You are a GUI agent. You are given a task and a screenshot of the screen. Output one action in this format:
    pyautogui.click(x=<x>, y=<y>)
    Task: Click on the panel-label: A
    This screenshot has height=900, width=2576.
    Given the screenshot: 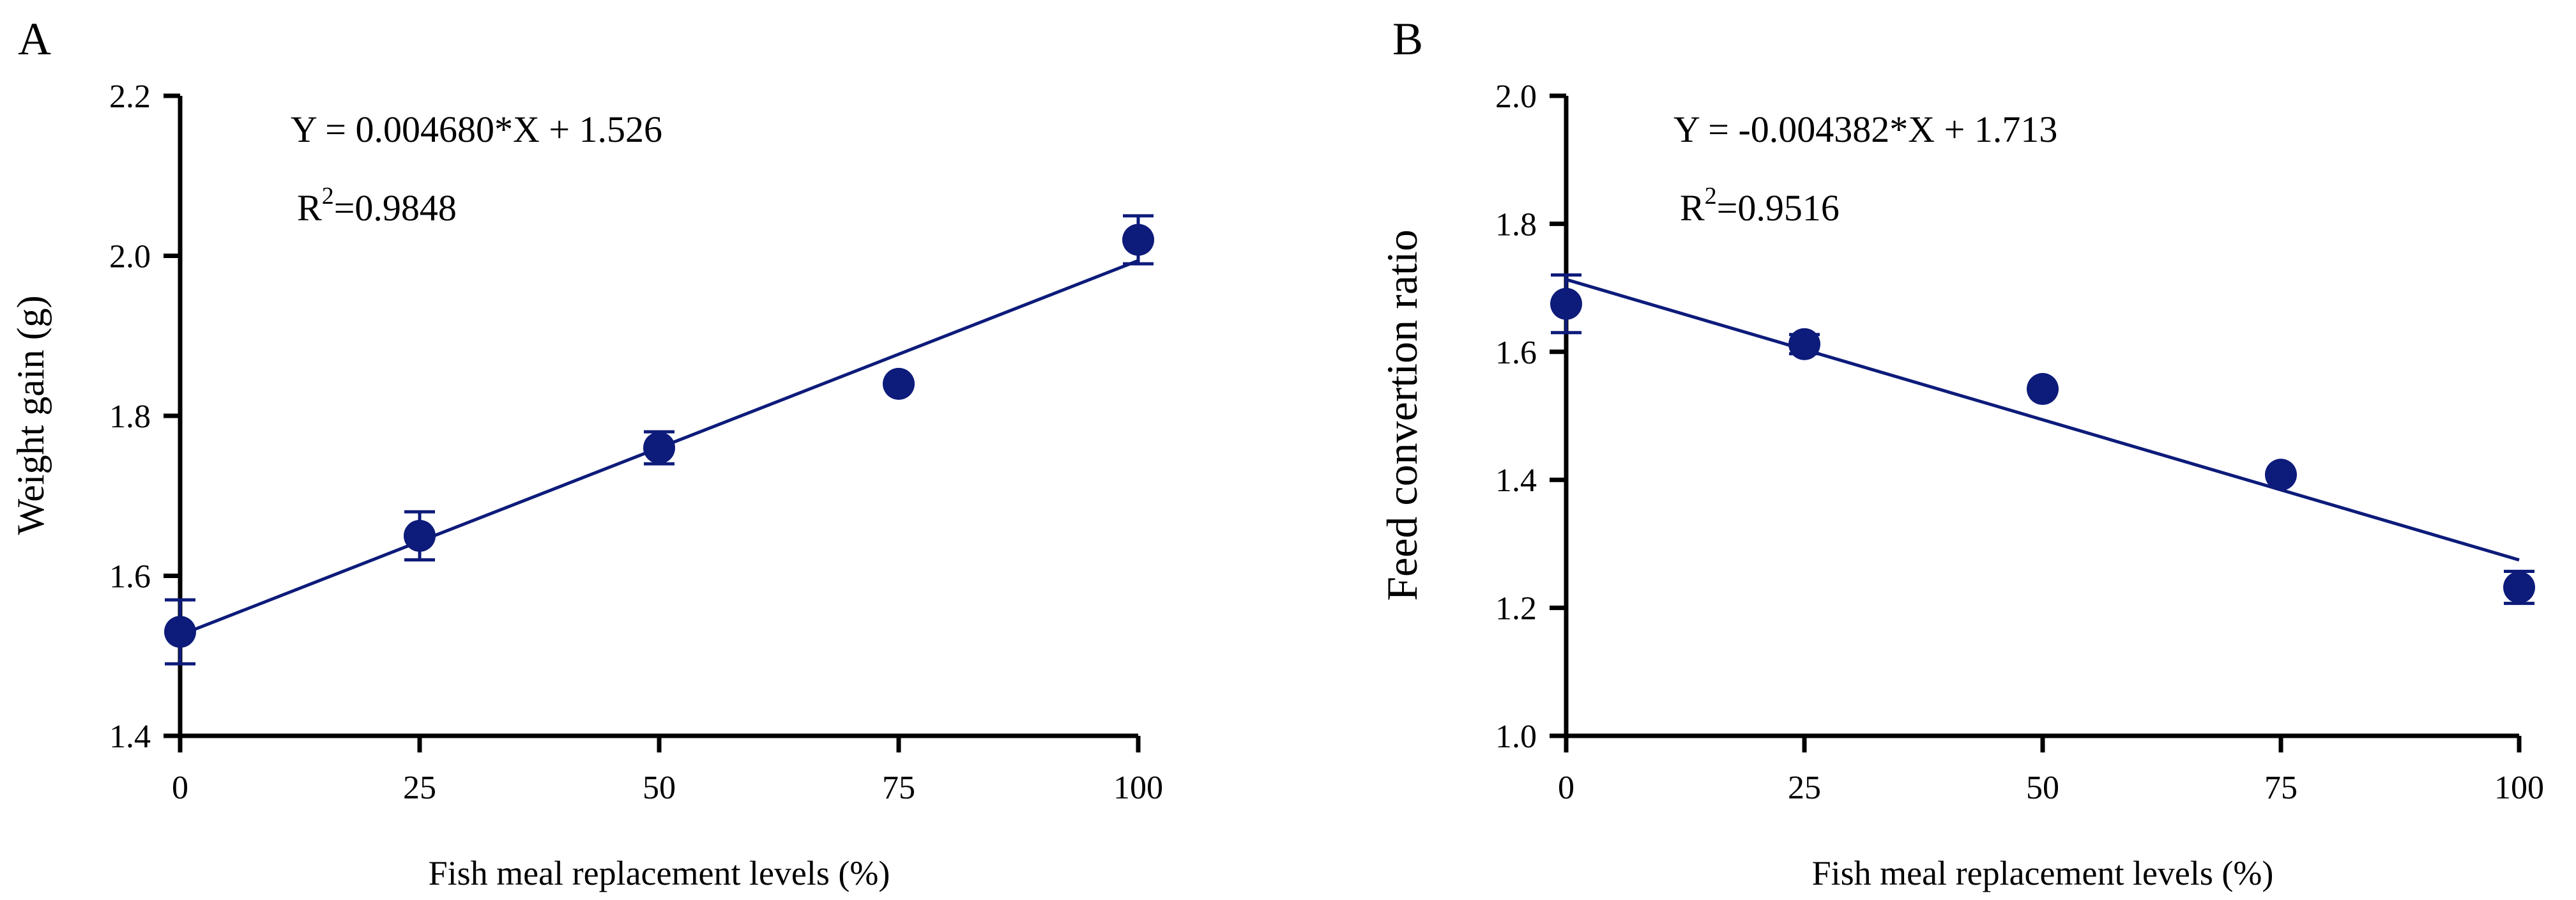 What is the action you would take?
    pyautogui.click(x=34, y=39)
    